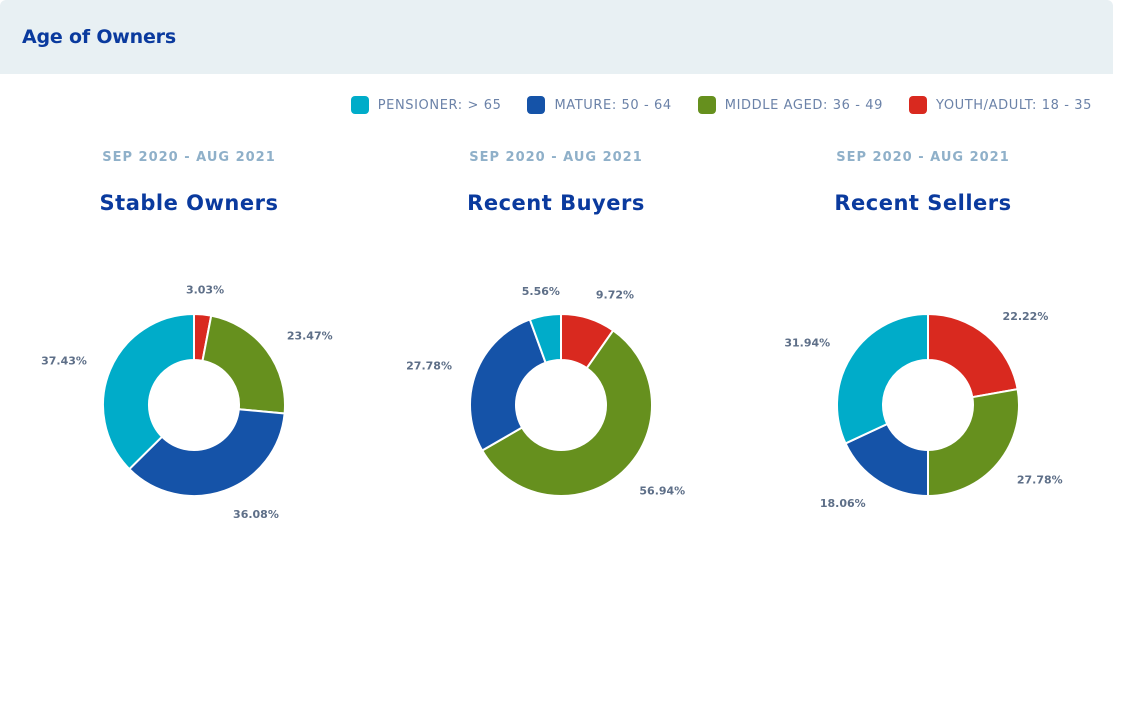  Describe the element at coordinates (1013, 105) in the screenshot. I see `legend-label: YOUTH/ADULT: 18 - 35` at that location.